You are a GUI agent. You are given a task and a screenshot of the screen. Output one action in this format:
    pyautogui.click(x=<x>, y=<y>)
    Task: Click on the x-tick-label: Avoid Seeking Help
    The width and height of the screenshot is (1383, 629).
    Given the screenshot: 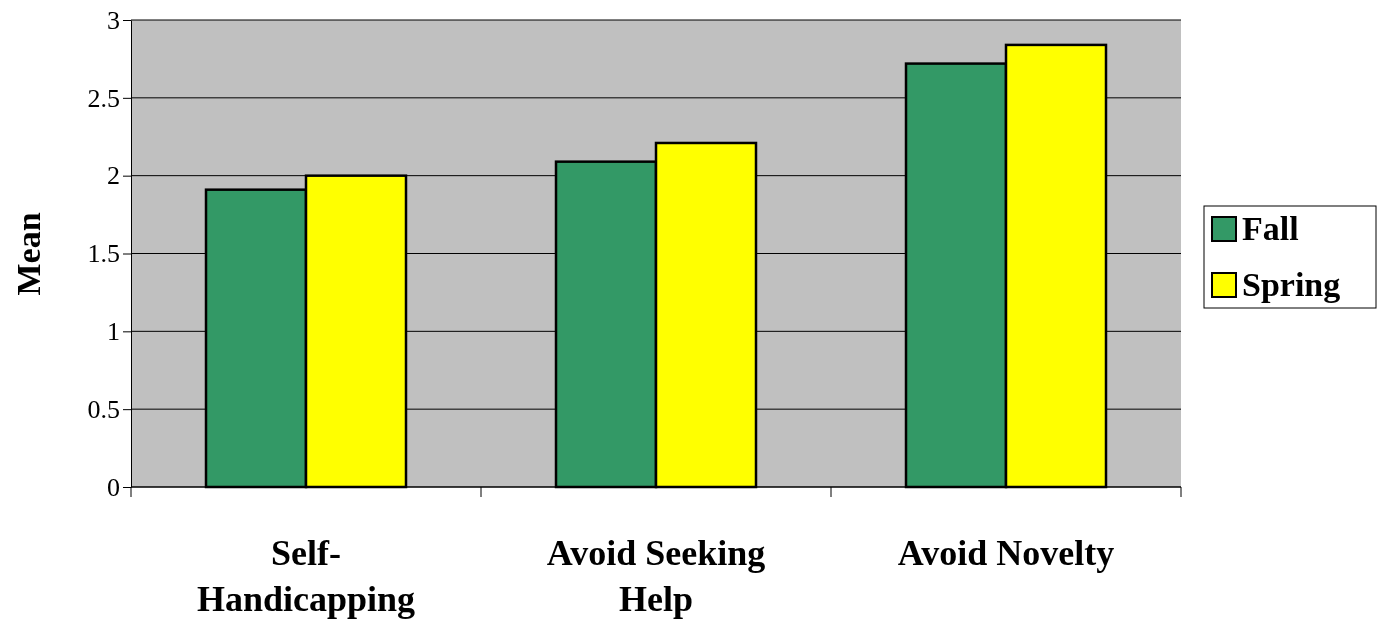 What is the action you would take?
    pyautogui.click(x=656, y=576)
    